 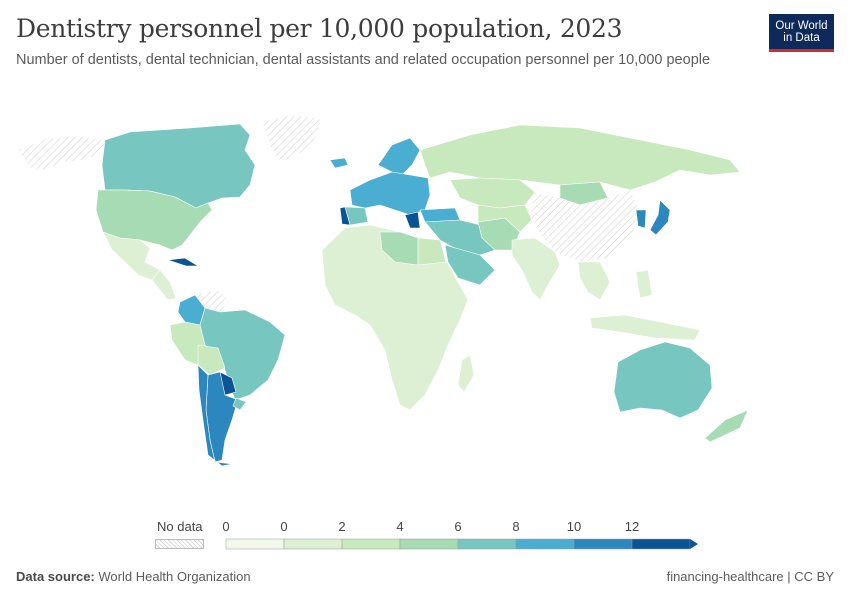 What do you see at coordinates (61, 153) in the screenshot?
I see `map-region-alaska` at bounding box center [61, 153].